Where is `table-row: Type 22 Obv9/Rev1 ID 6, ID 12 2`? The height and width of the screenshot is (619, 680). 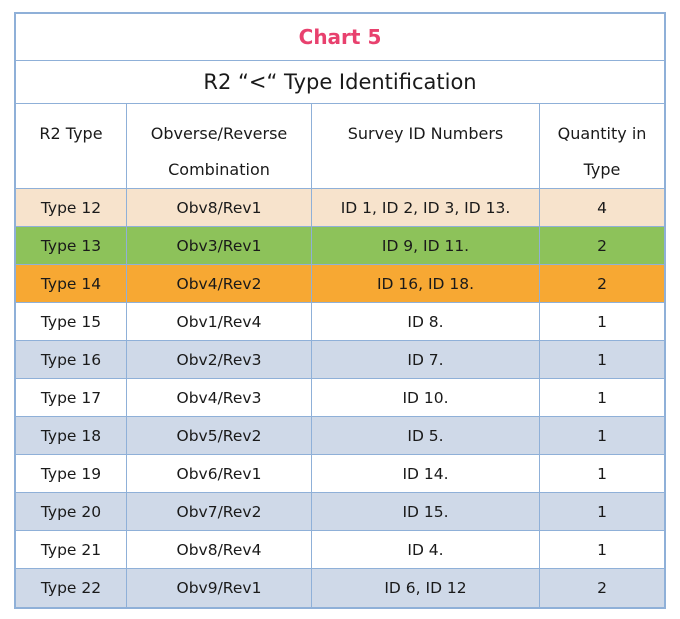
table-row: Type 22 Obv9/Rev1 ID 6, ID 12 2 is located at coordinates (340, 588).